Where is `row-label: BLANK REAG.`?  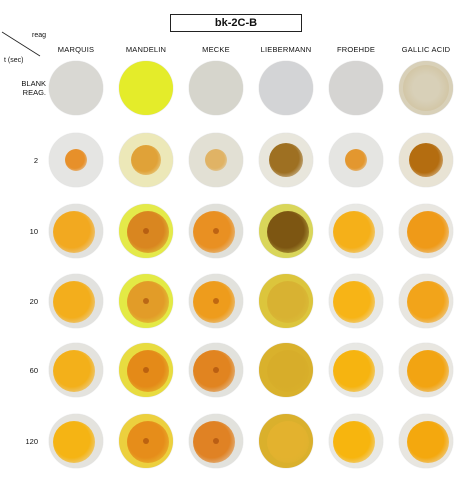 row-label: BLANK REAG. is located at coordinates (33, 88).